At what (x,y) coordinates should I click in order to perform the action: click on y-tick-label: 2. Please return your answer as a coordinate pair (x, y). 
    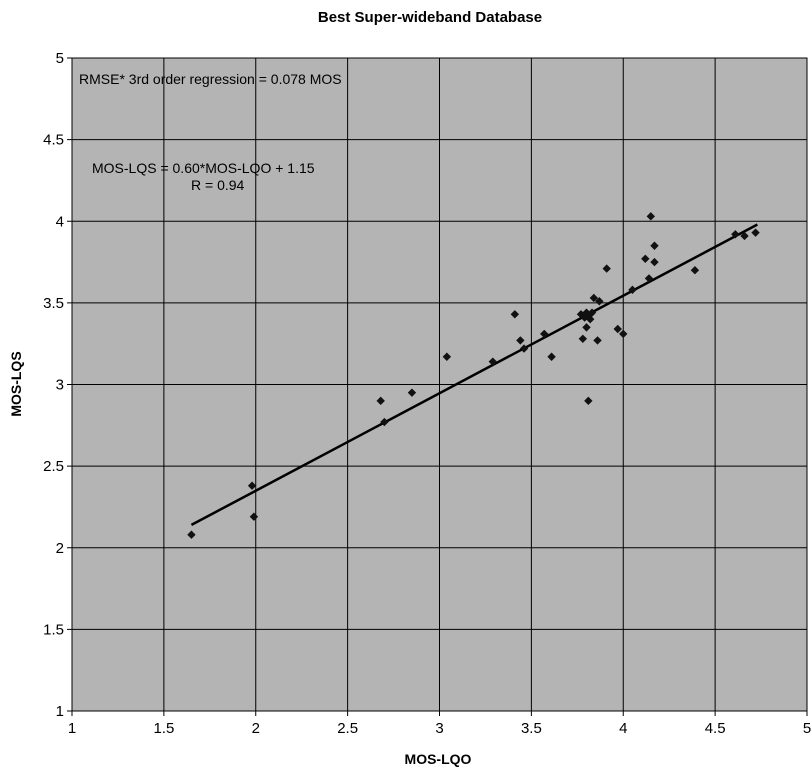
    Looking at the image, I should click on (60, 548).